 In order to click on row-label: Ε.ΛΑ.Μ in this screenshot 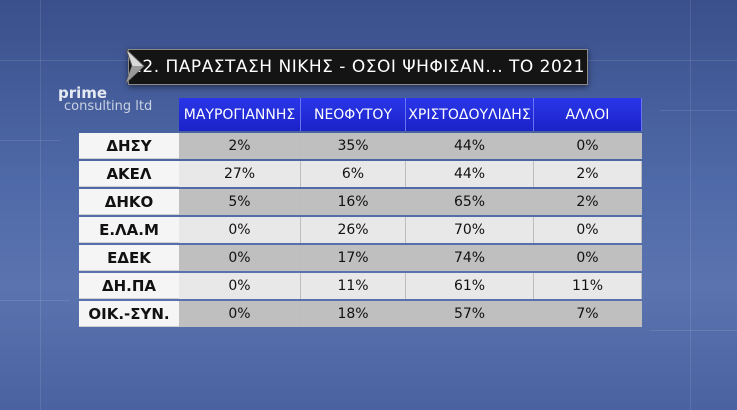, I will do `click(129, 230)`.